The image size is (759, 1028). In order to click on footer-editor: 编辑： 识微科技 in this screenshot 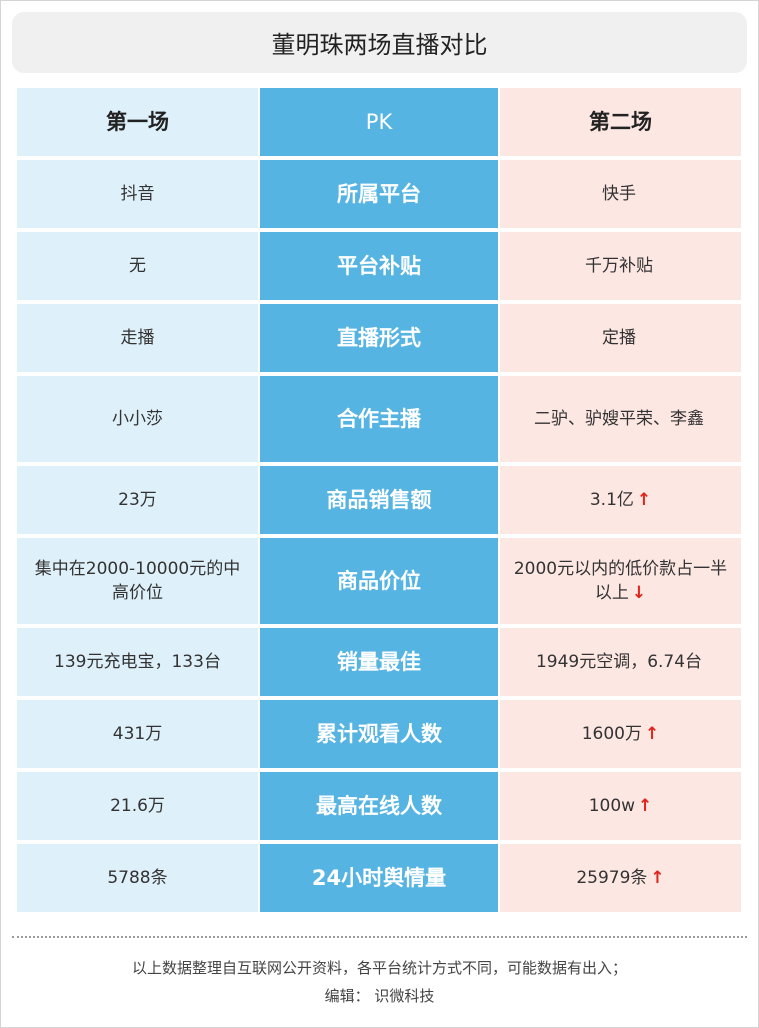, I will do `click(379, 996)`.